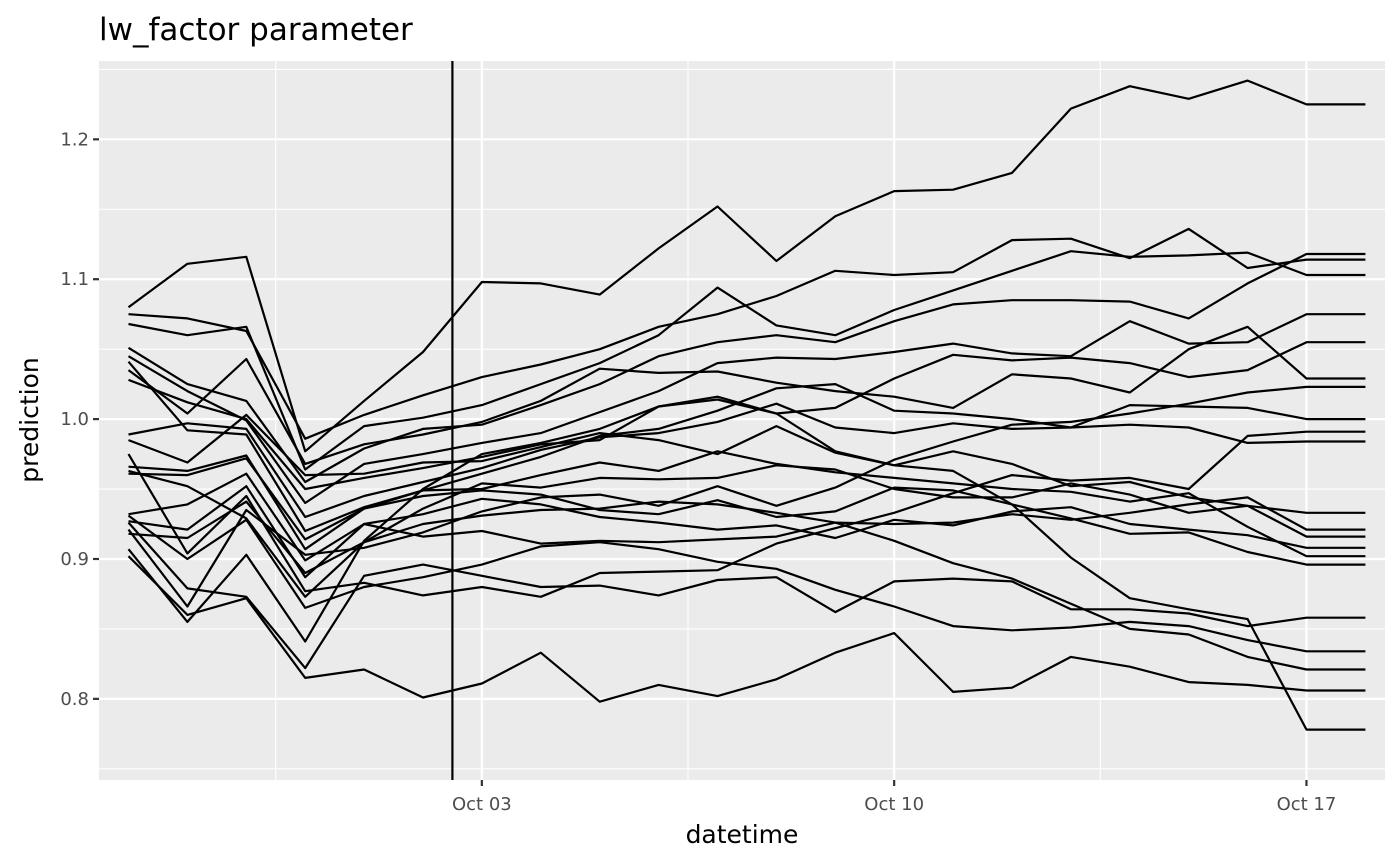 Image resolution: width=1400 pixels, height=865 pixels. I want to click on y-tick-label: 0.8, so click(74, 699).